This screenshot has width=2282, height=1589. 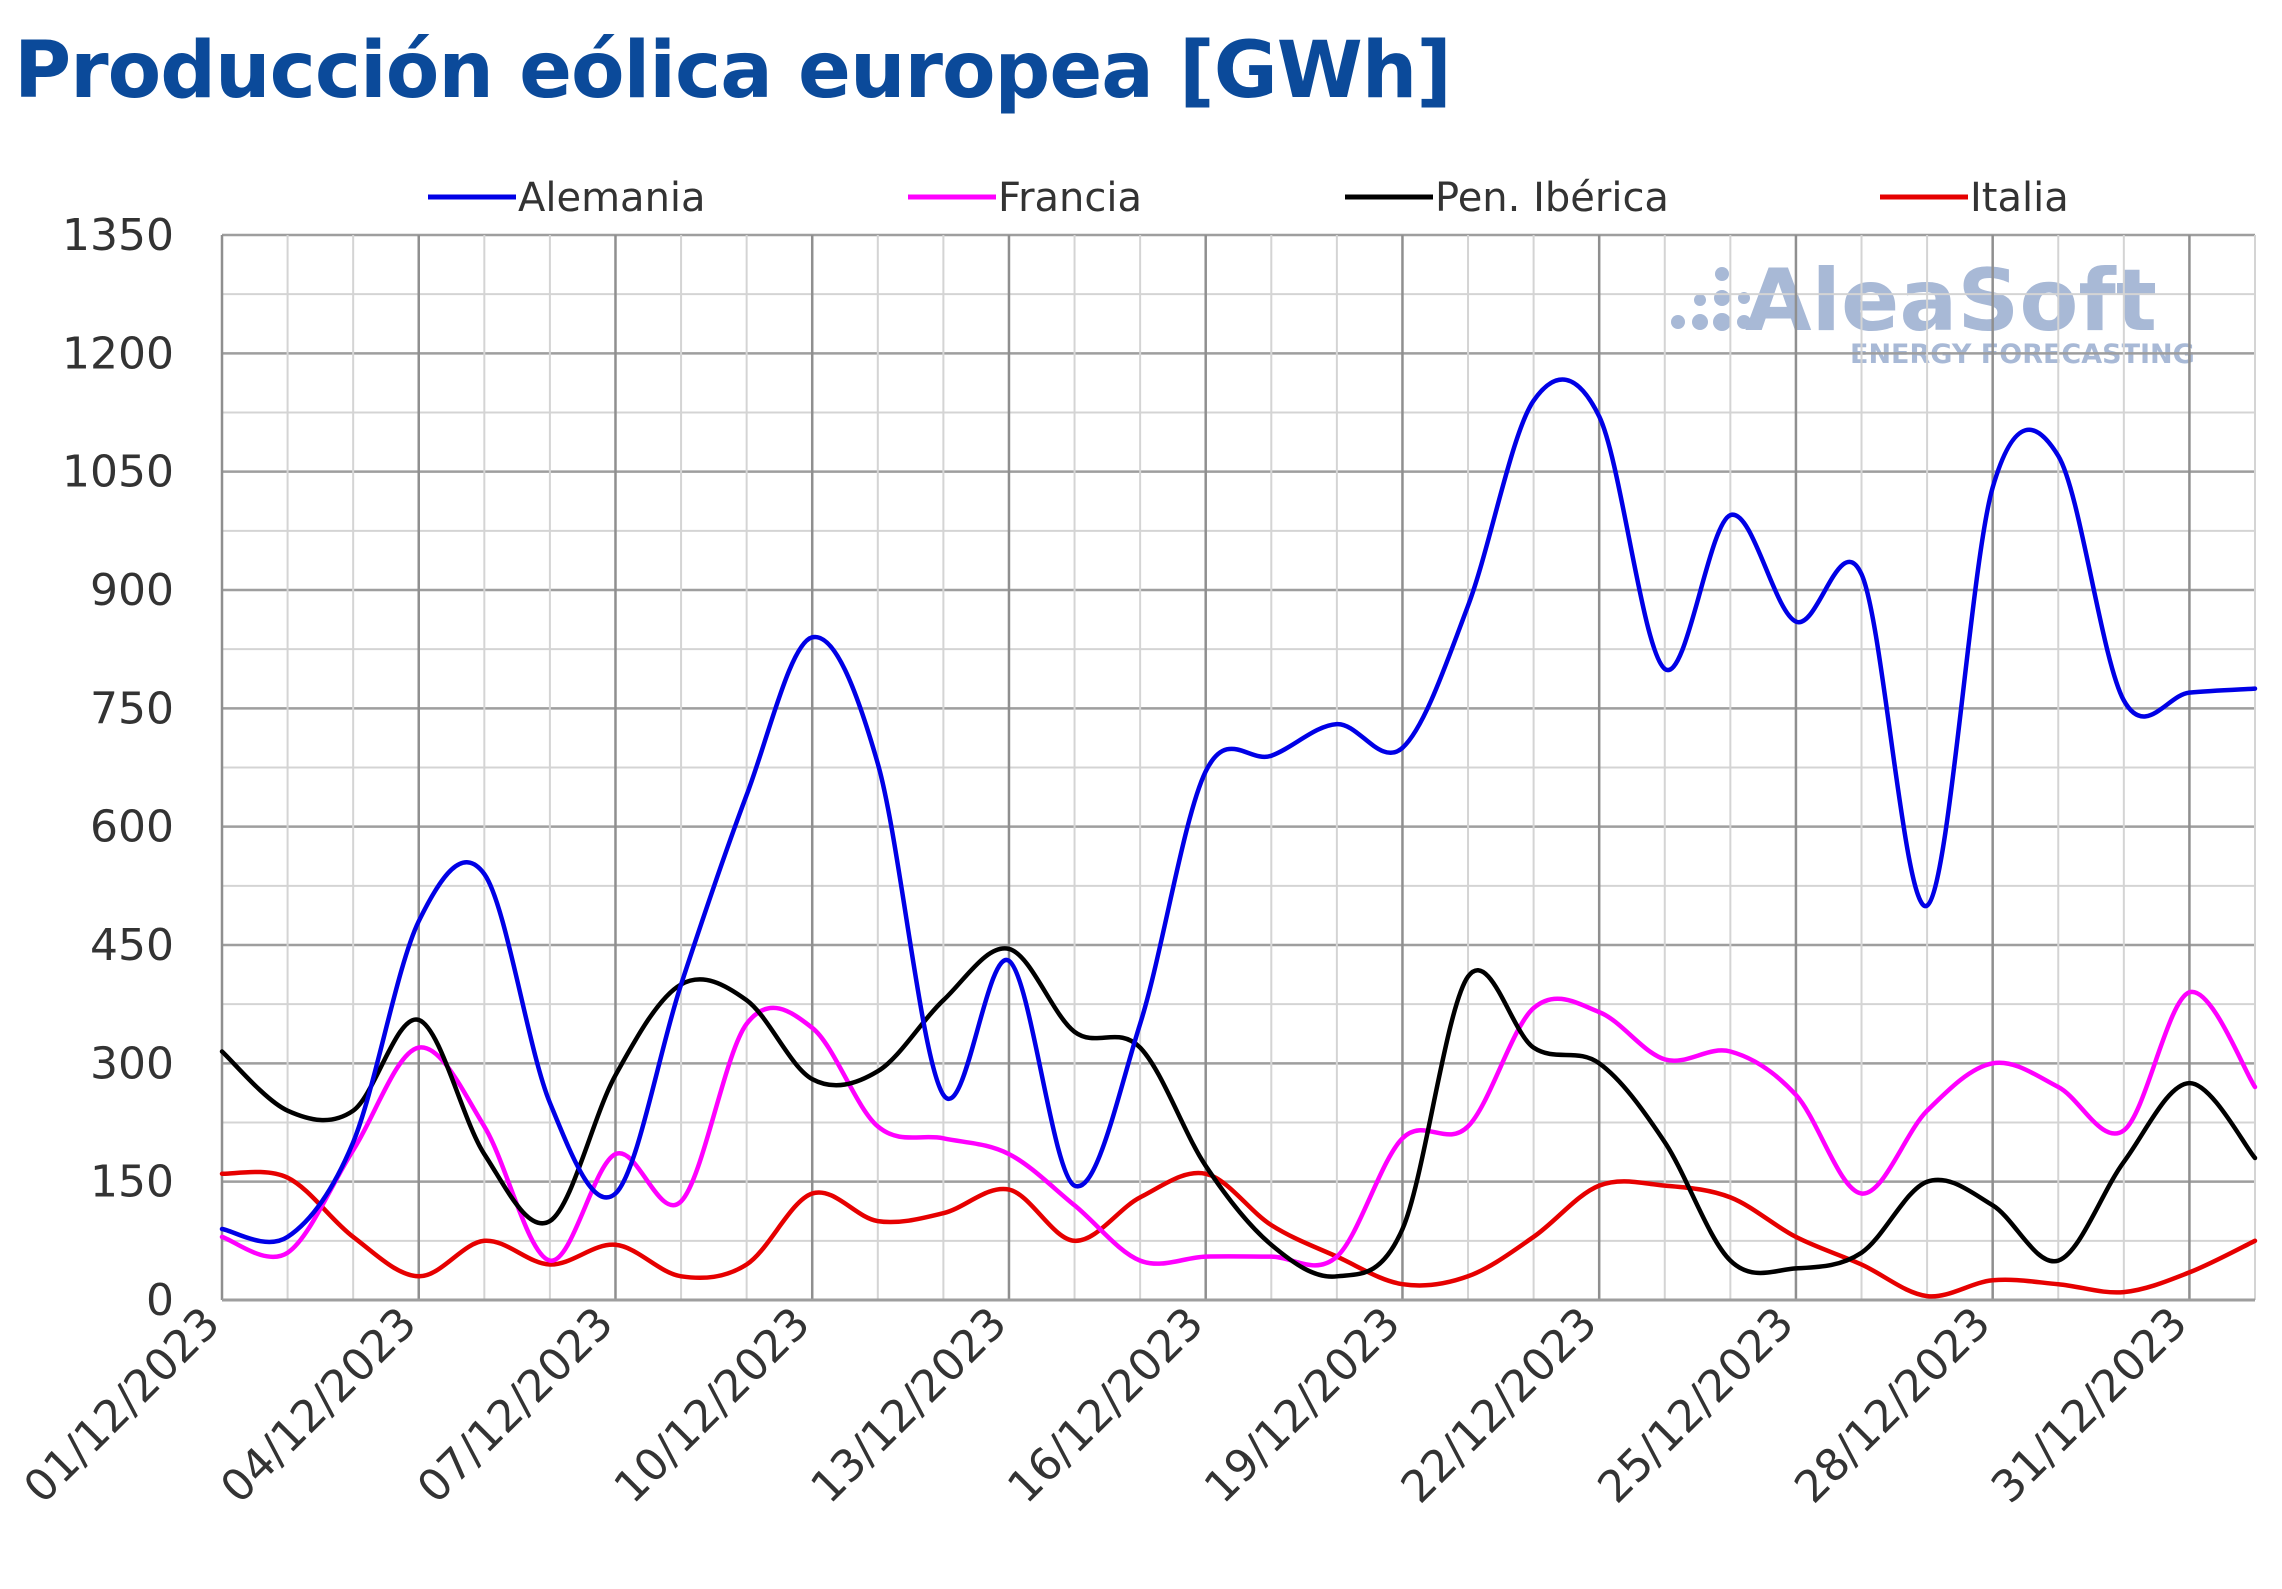 What do you see at coordinates (515, 1405) in the screenshot?
I see `x-tick-label: 07/12/2023` at bounding box center [515, 1405].